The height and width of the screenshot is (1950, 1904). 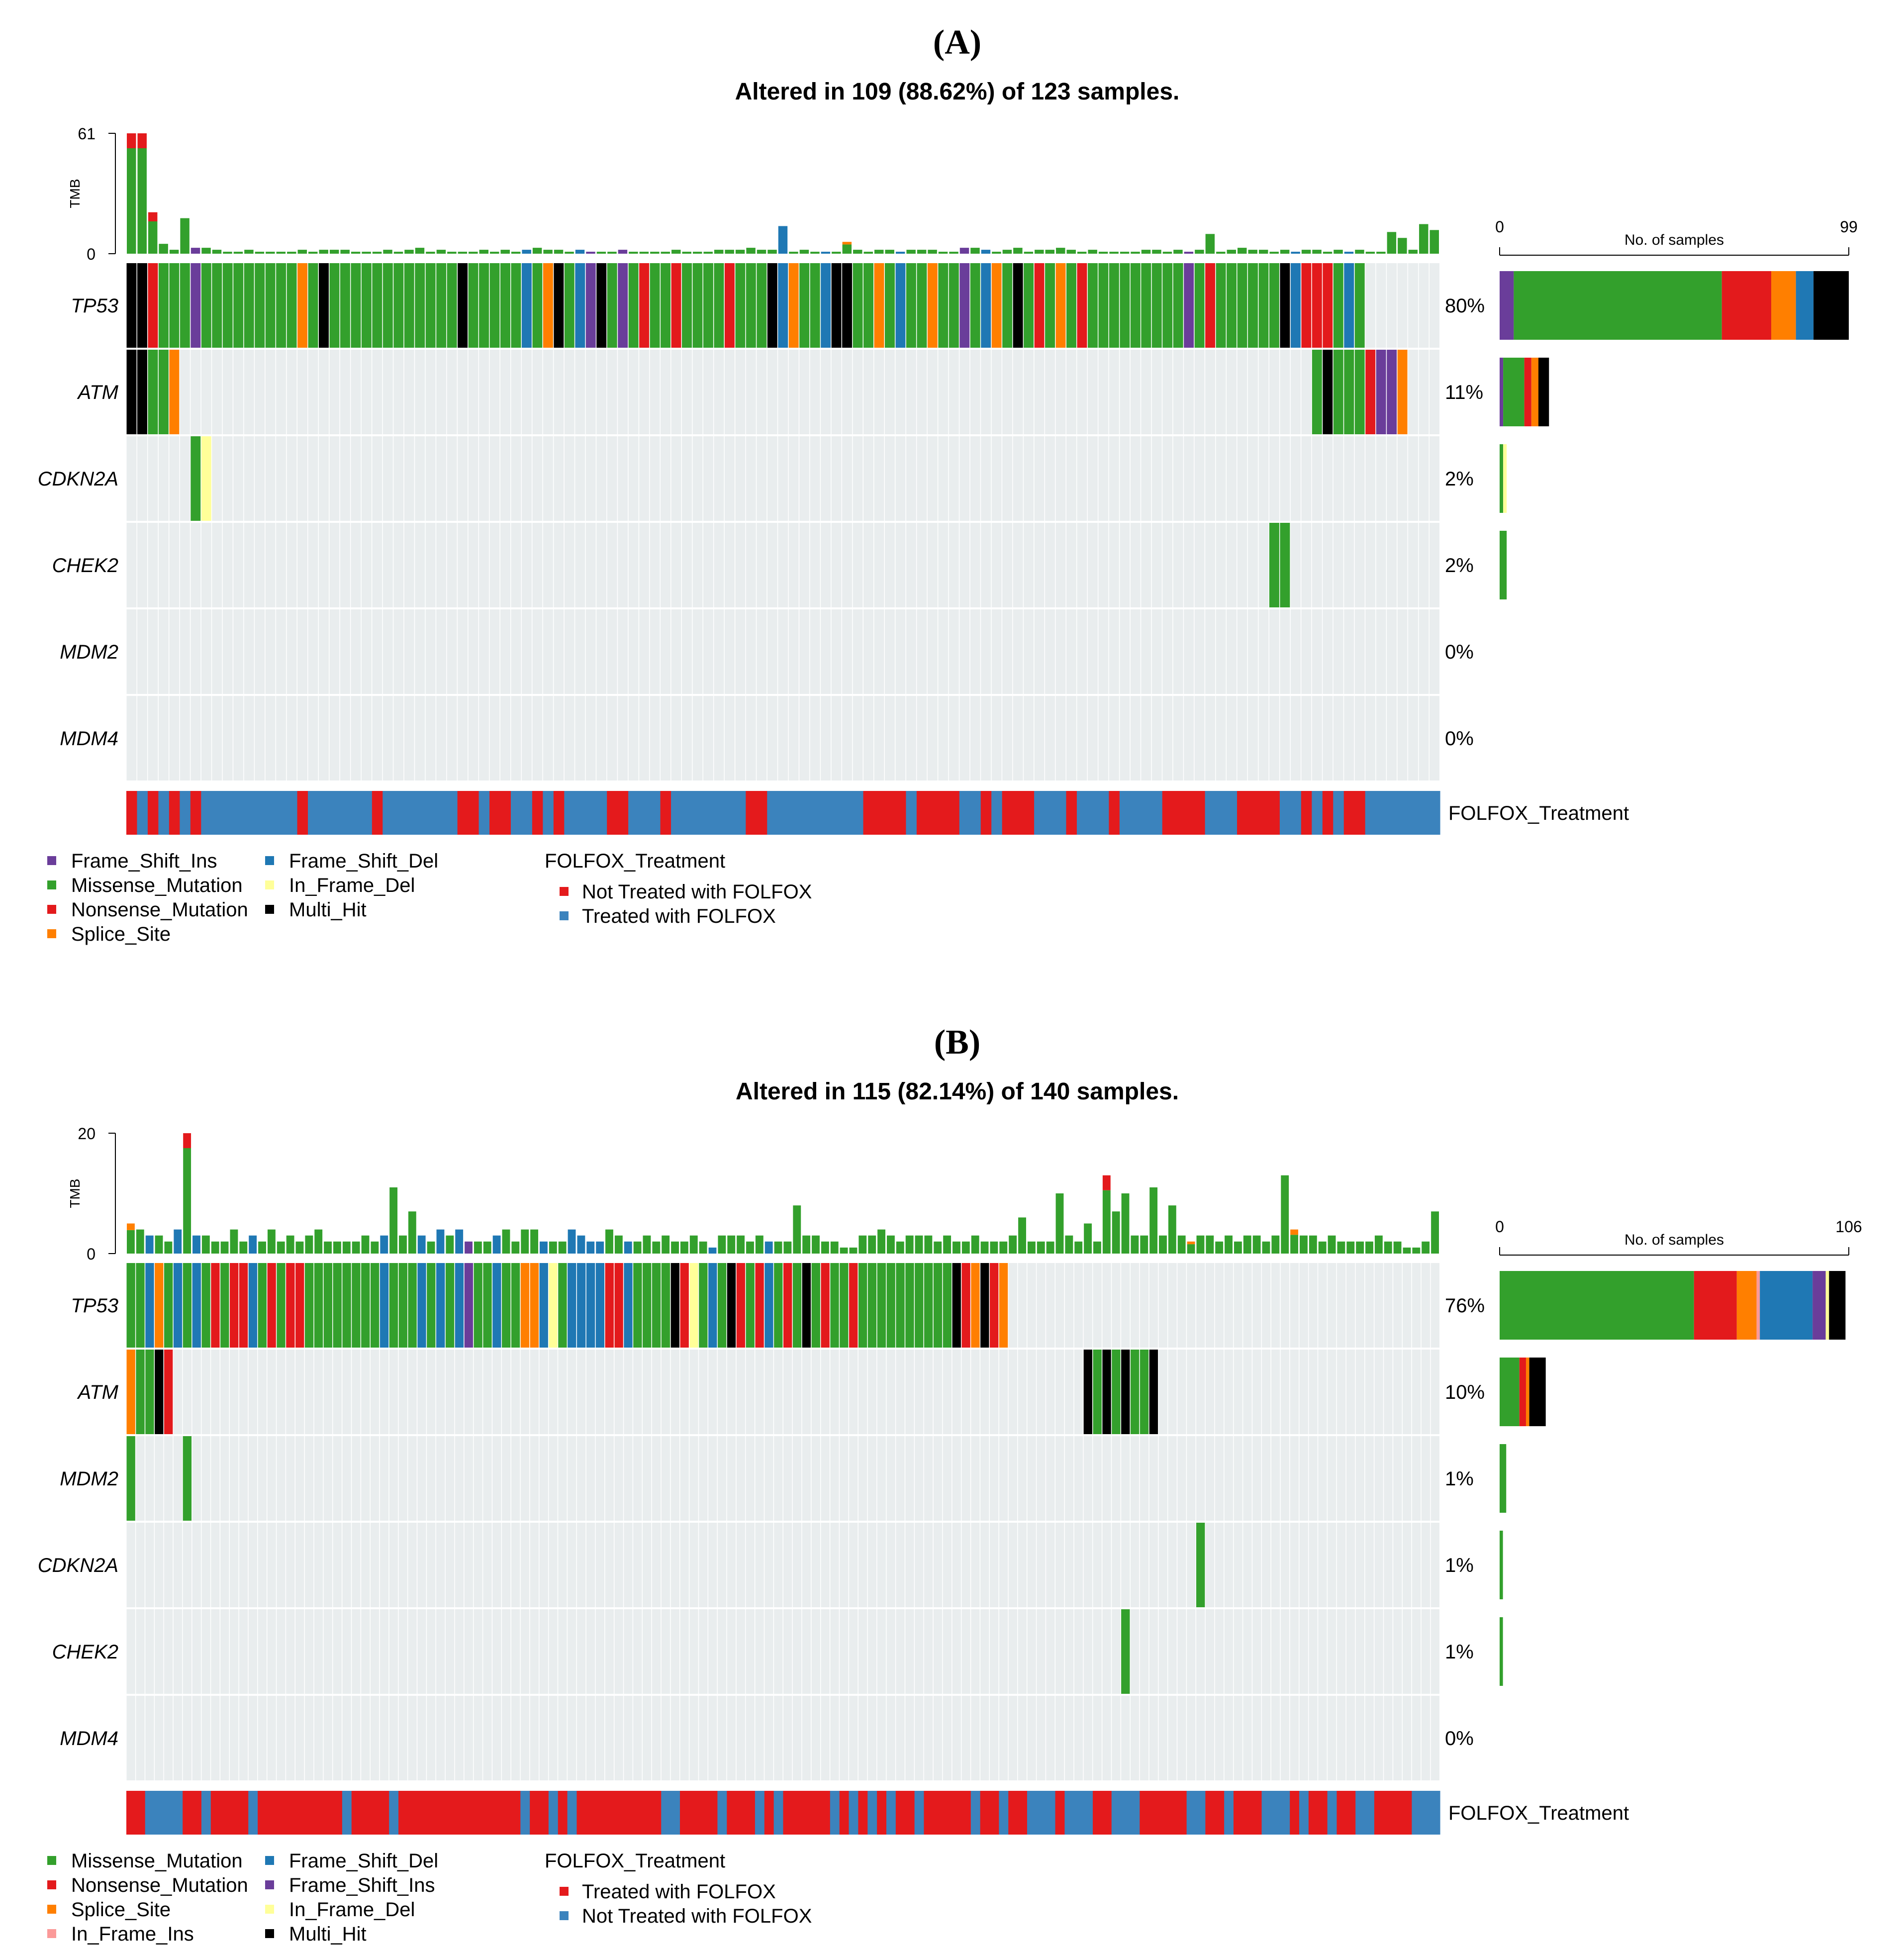 I want to click on gene-row-mdm4: MDM4 0%, so click(x=767, y=1738).